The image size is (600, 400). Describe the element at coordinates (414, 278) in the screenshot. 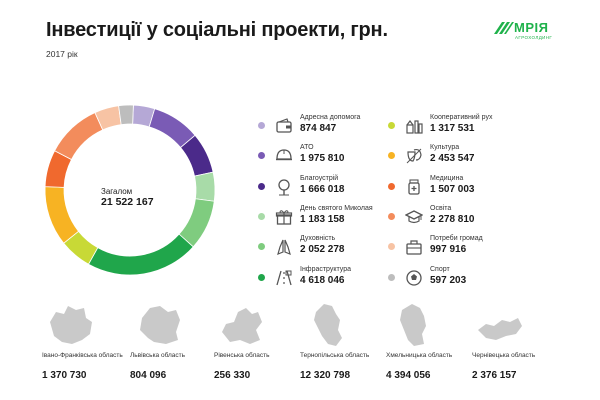

I see `ball-icon` at that location.